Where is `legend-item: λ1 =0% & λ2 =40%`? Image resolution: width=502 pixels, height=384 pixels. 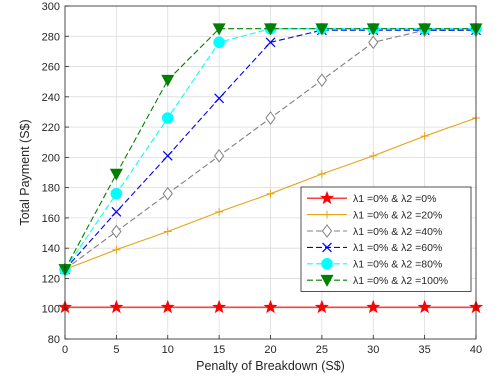
legend-item: λ1 =0% & λ2 =40% is located at coordinates (374, 231).